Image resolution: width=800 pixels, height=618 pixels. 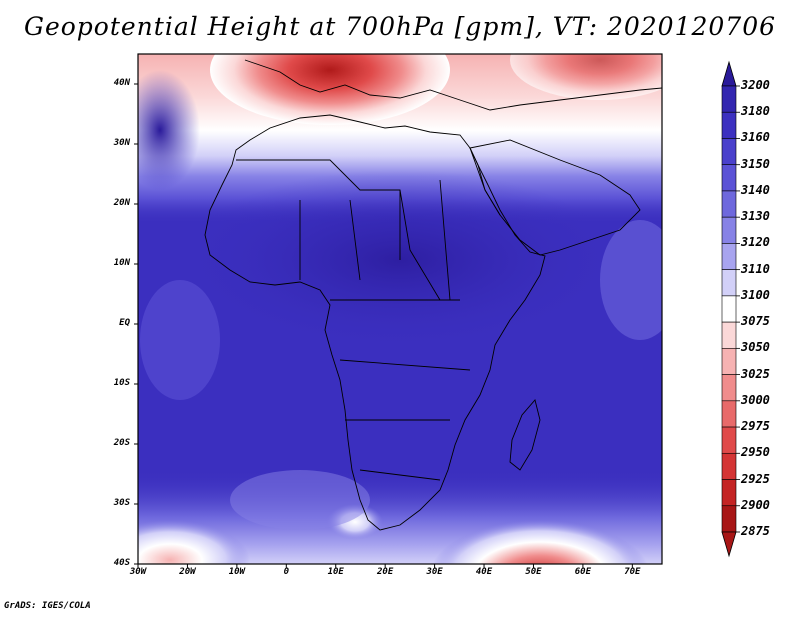 I want to click on red-sea, so click(x=485, y=181).